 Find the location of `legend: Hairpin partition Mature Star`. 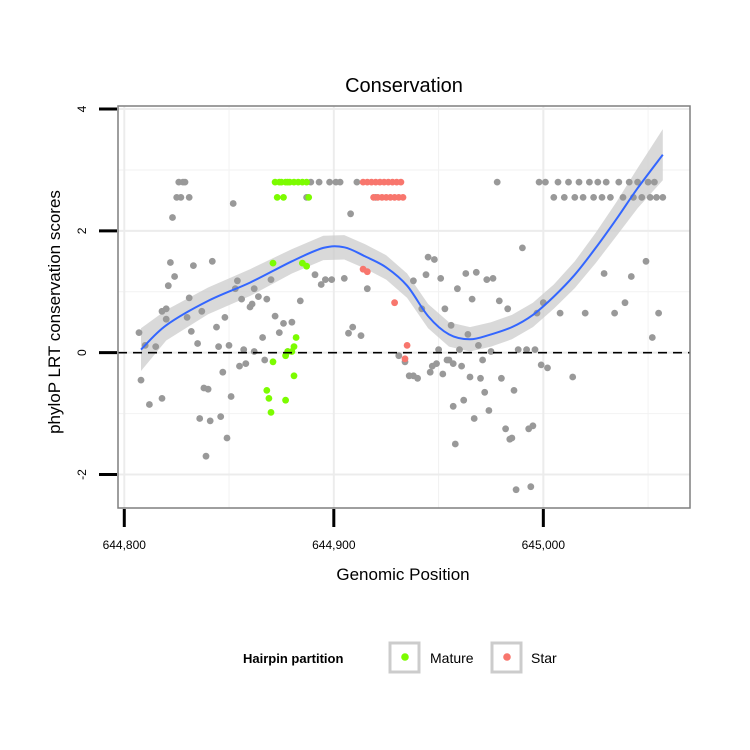

legend: Hairpin partition Mature Star is located at coordinates (400, 657).